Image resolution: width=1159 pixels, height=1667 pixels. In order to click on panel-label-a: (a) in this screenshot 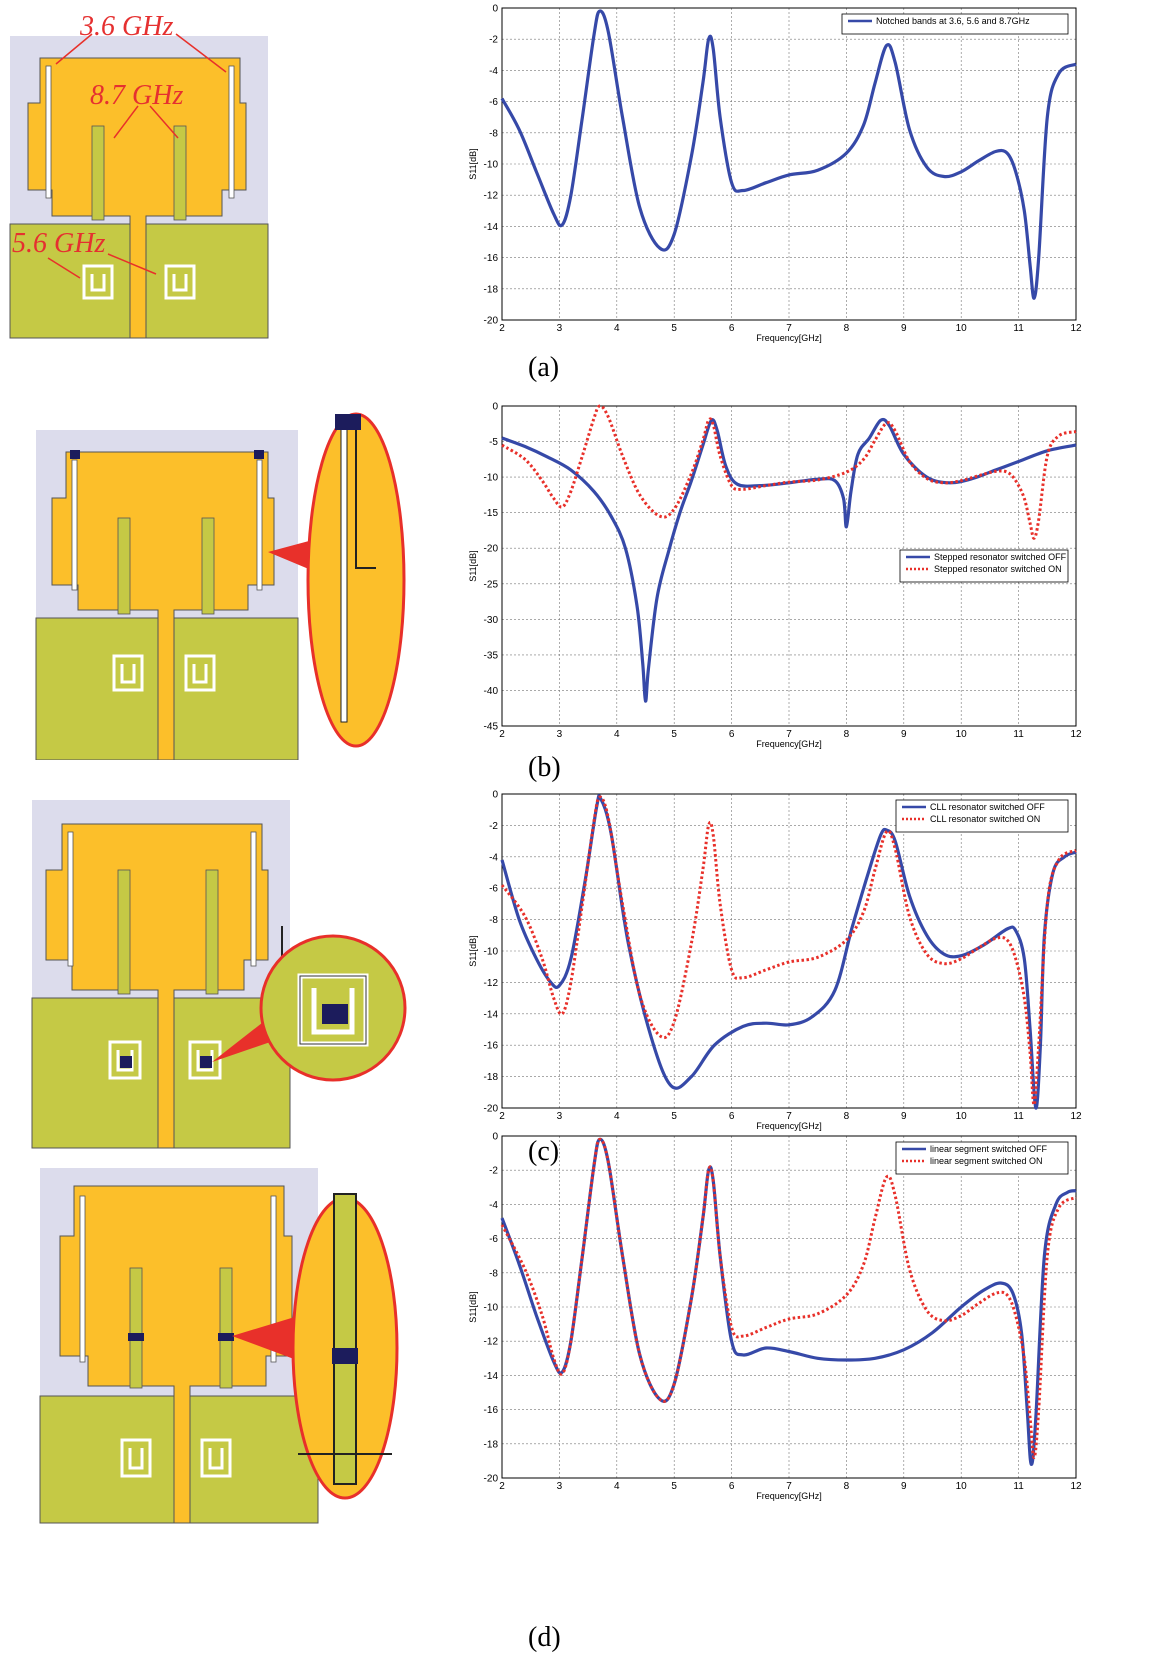, I will do `click(544, 367)`.